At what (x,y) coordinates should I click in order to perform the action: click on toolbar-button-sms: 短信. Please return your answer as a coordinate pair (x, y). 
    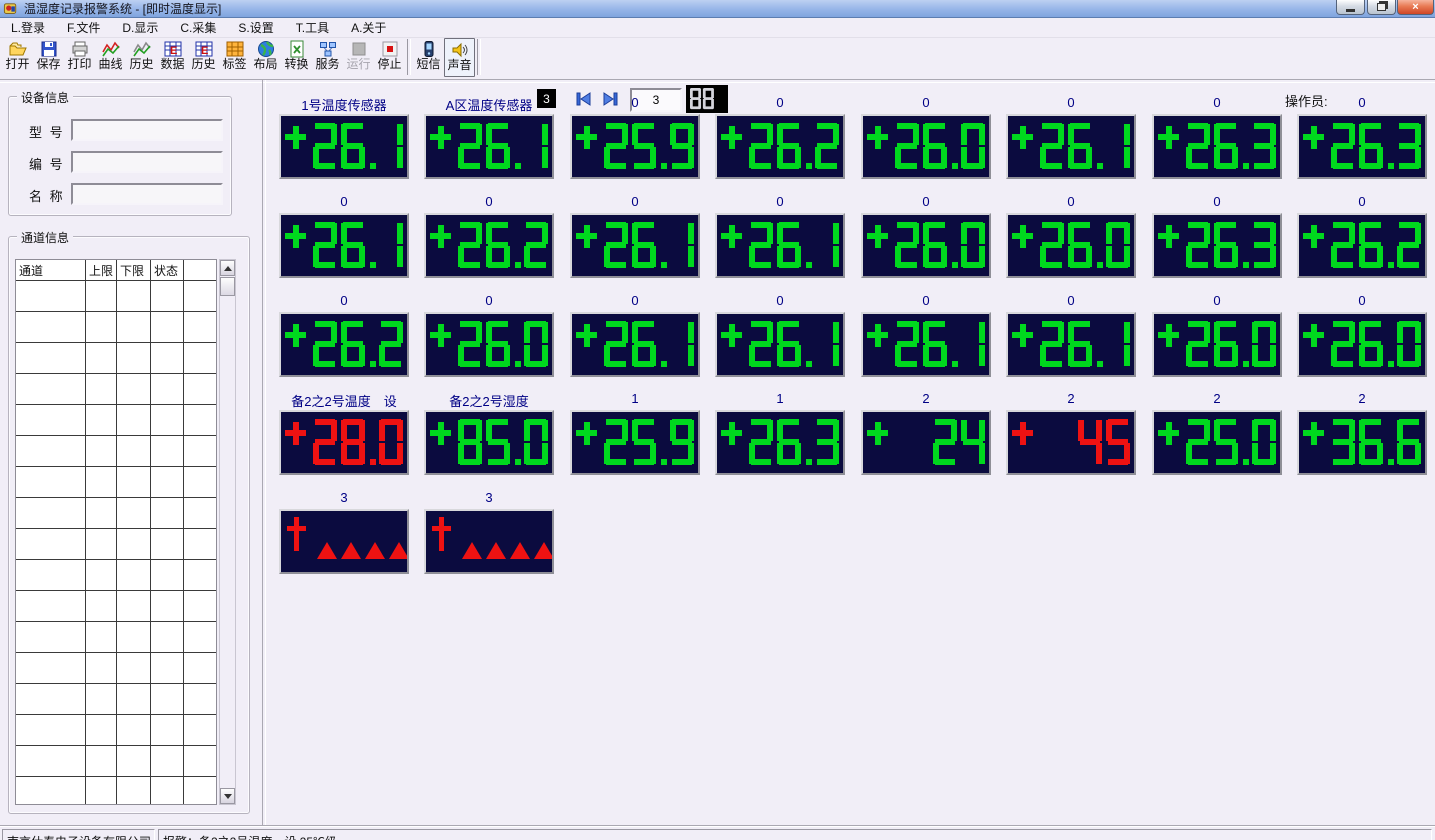
    Looking at the image, I should click on (428, 57).